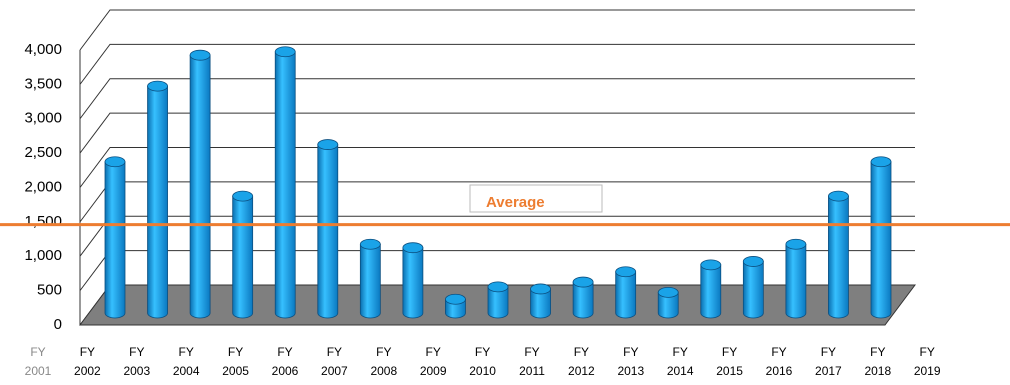  What do you see at coordinates (43, 49) in the screenshot?
I see `y-tick-label: 4,000` at bounding box center [43, 49].